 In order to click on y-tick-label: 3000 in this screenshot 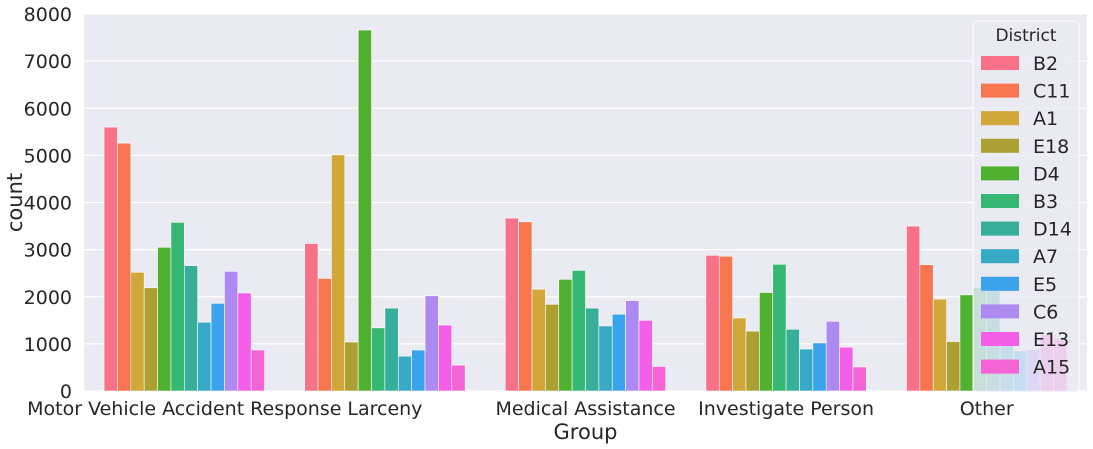, I will do `click(48, 251)`.